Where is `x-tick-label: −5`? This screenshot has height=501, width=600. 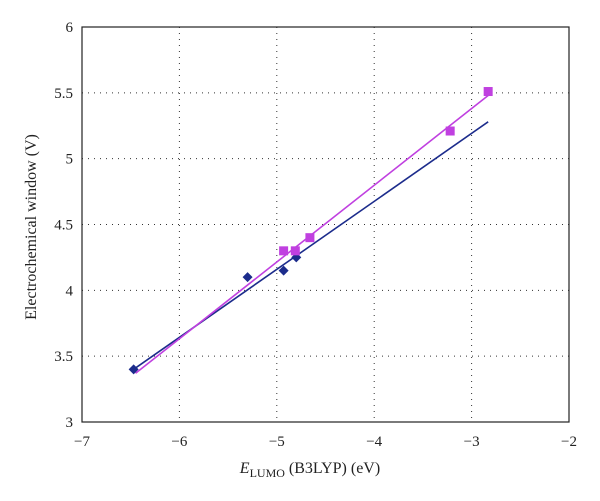
x-tick-label: −5 is located at coordinates (277, 442).